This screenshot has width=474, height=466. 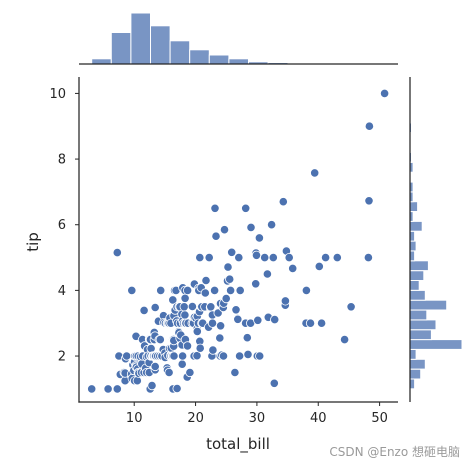 What do you see at coordinates (134, 418) in the screenshot?
I see `x-tick-label: 10` at bounding box center [134, 418].